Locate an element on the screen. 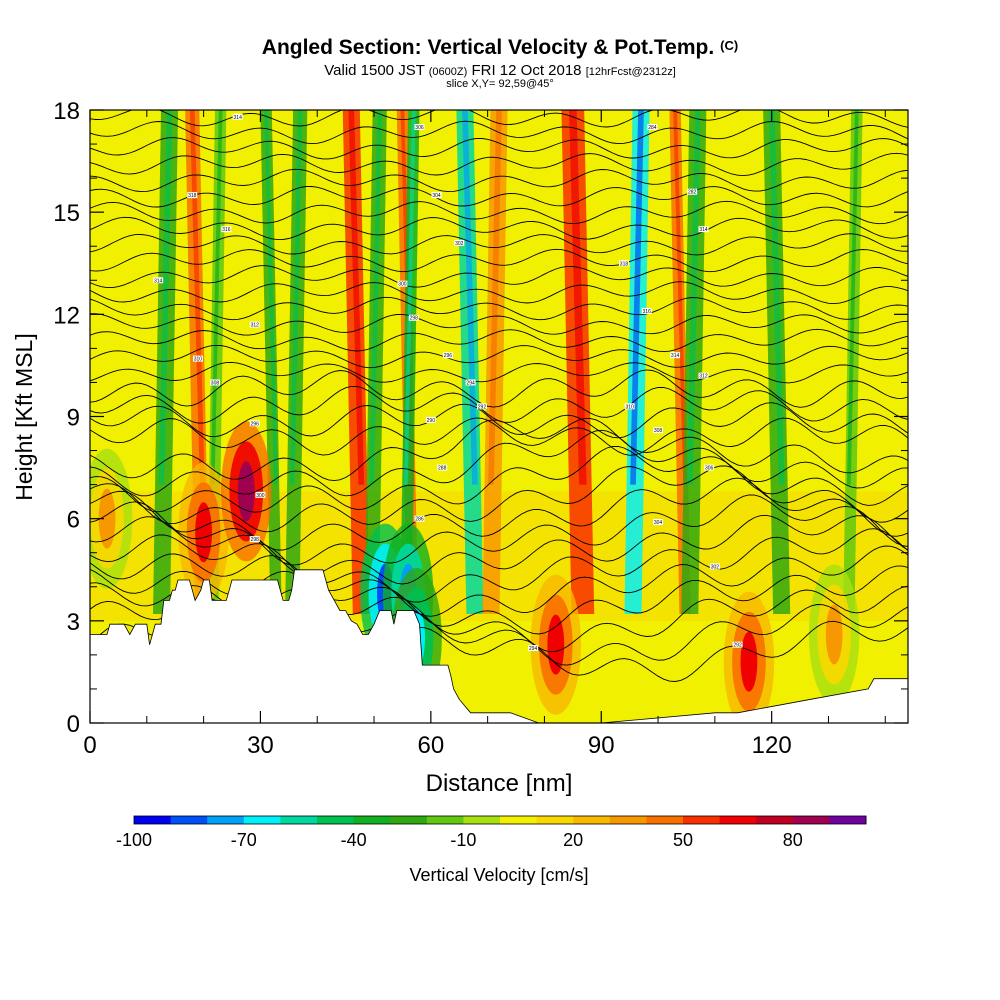 This screenshot has width=1000, height=1000. theta-contour-label: 286 is located at coordinates (419, 520).